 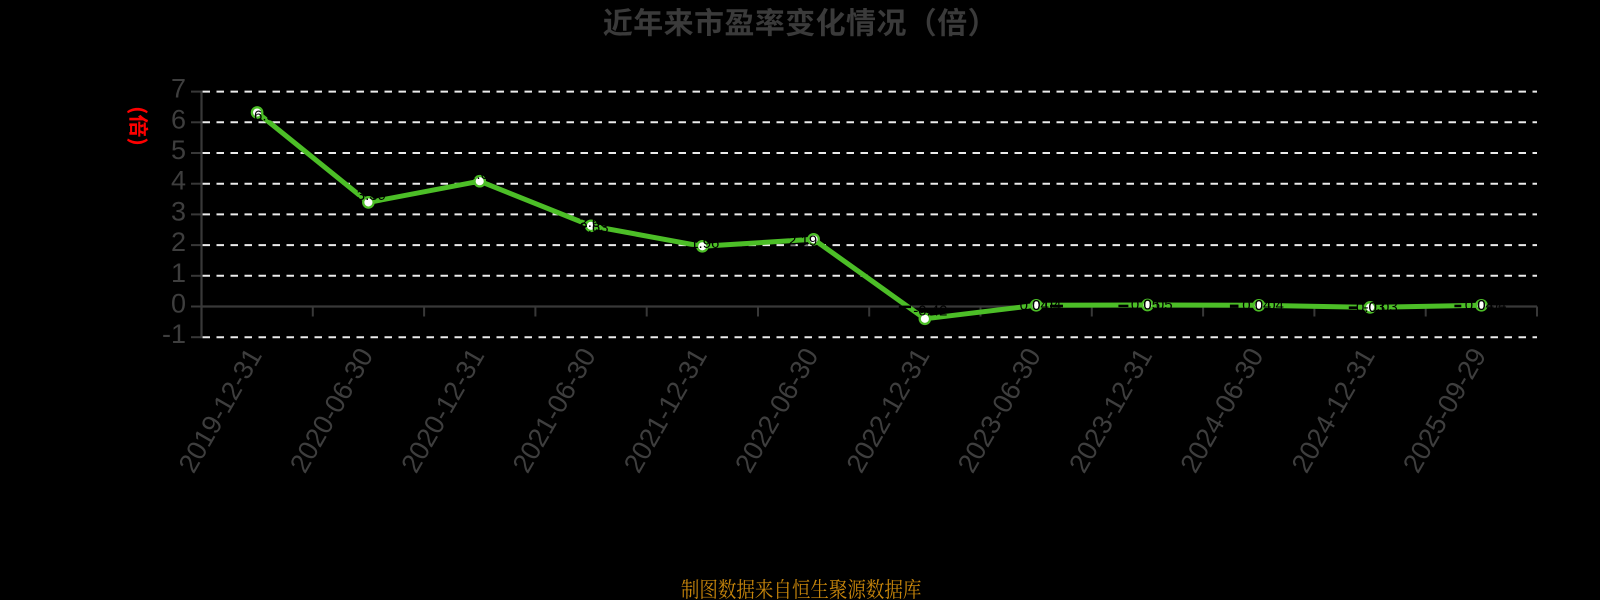 I want to click on svg-text: -1, so click(x=174, y=334).